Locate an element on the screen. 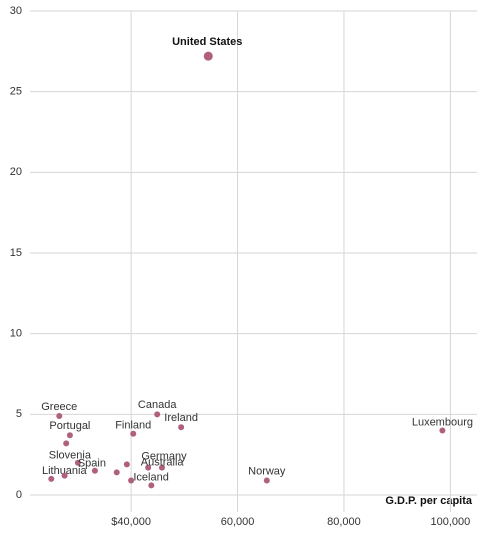  y-tick-label: 25 is located at coordinates (16, 92).